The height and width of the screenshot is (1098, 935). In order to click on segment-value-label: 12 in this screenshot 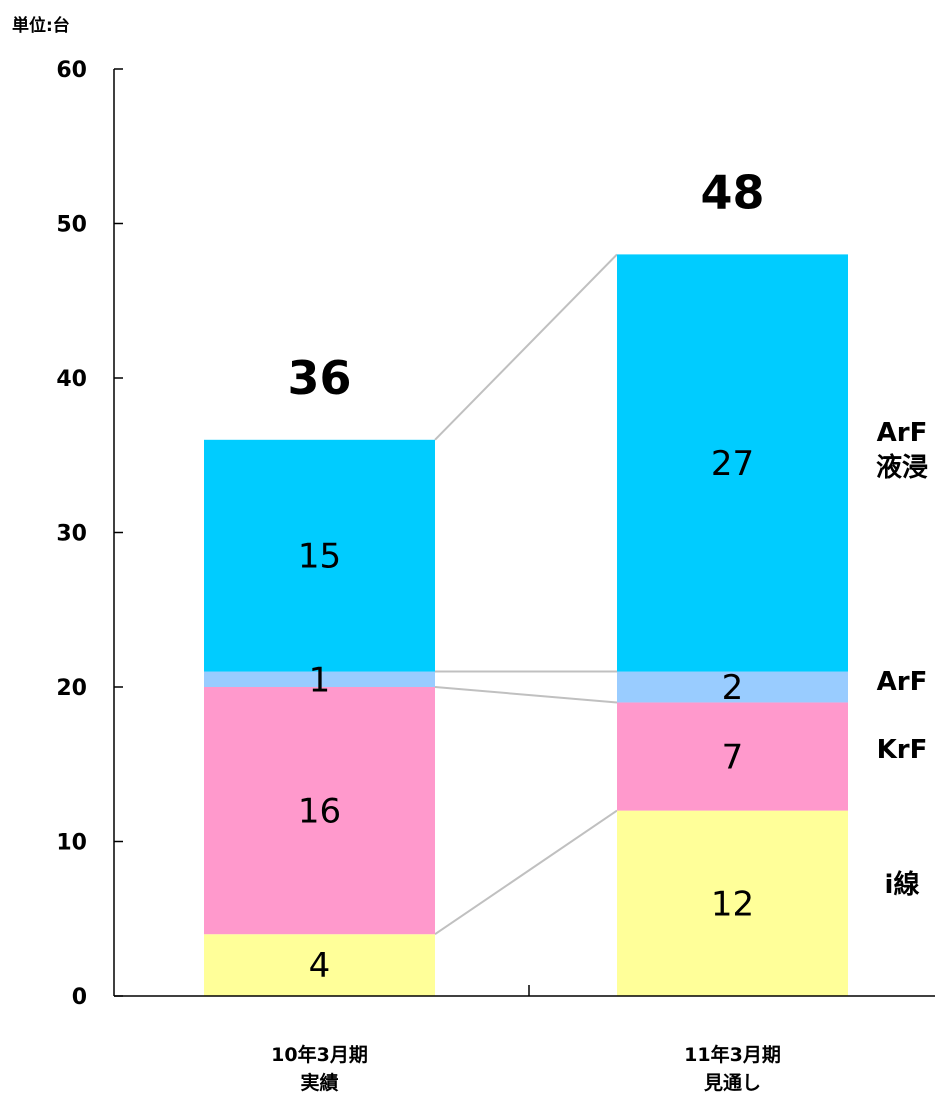, I will do `click(732, 904)`.